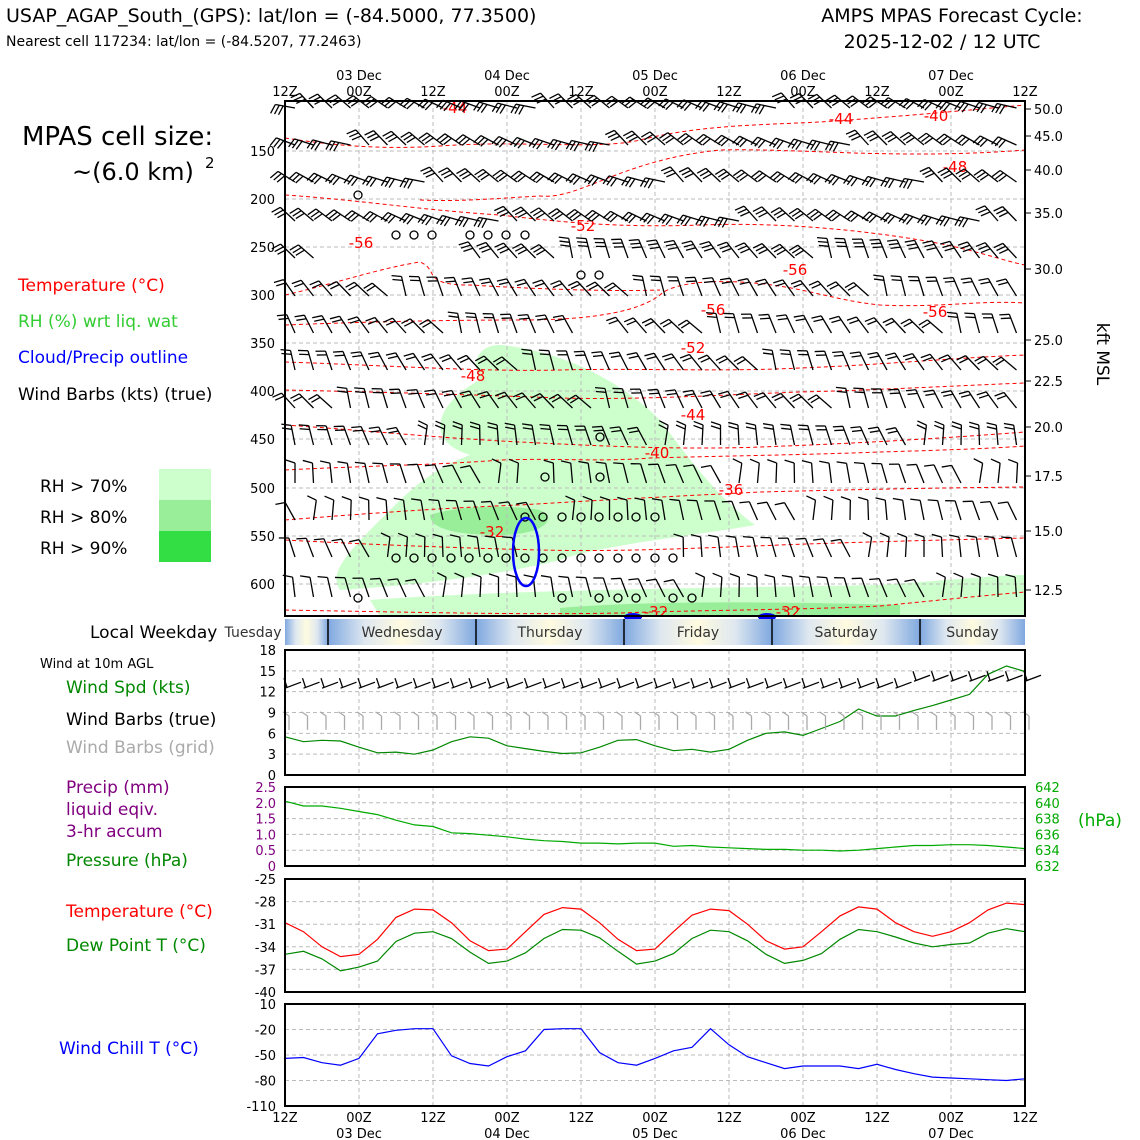 The height and width of the screenshot is (1140, 1140). What do you see at coordinates (803, 76) in the screenshot?
I see `top-date-label: 06 Dec` at bounding box center [803, 76].